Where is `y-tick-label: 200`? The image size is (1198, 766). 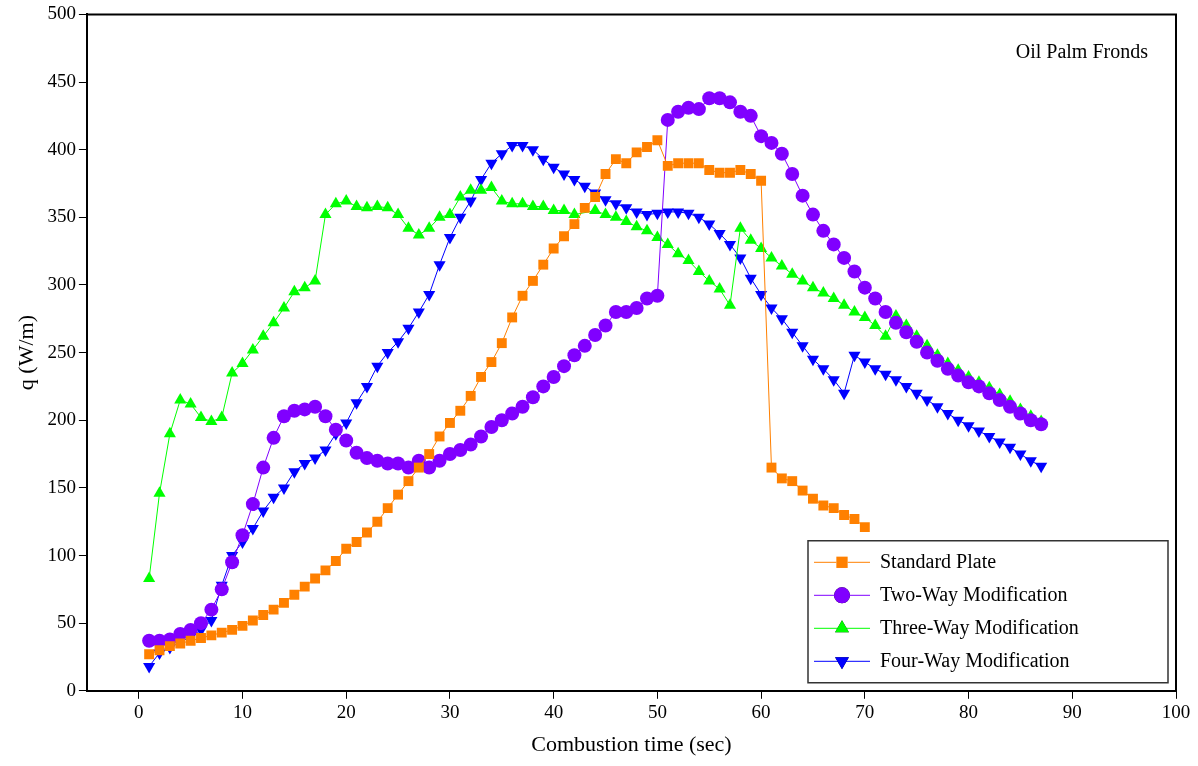 y-tick-label: 200 is located at coordinates (61, 419).